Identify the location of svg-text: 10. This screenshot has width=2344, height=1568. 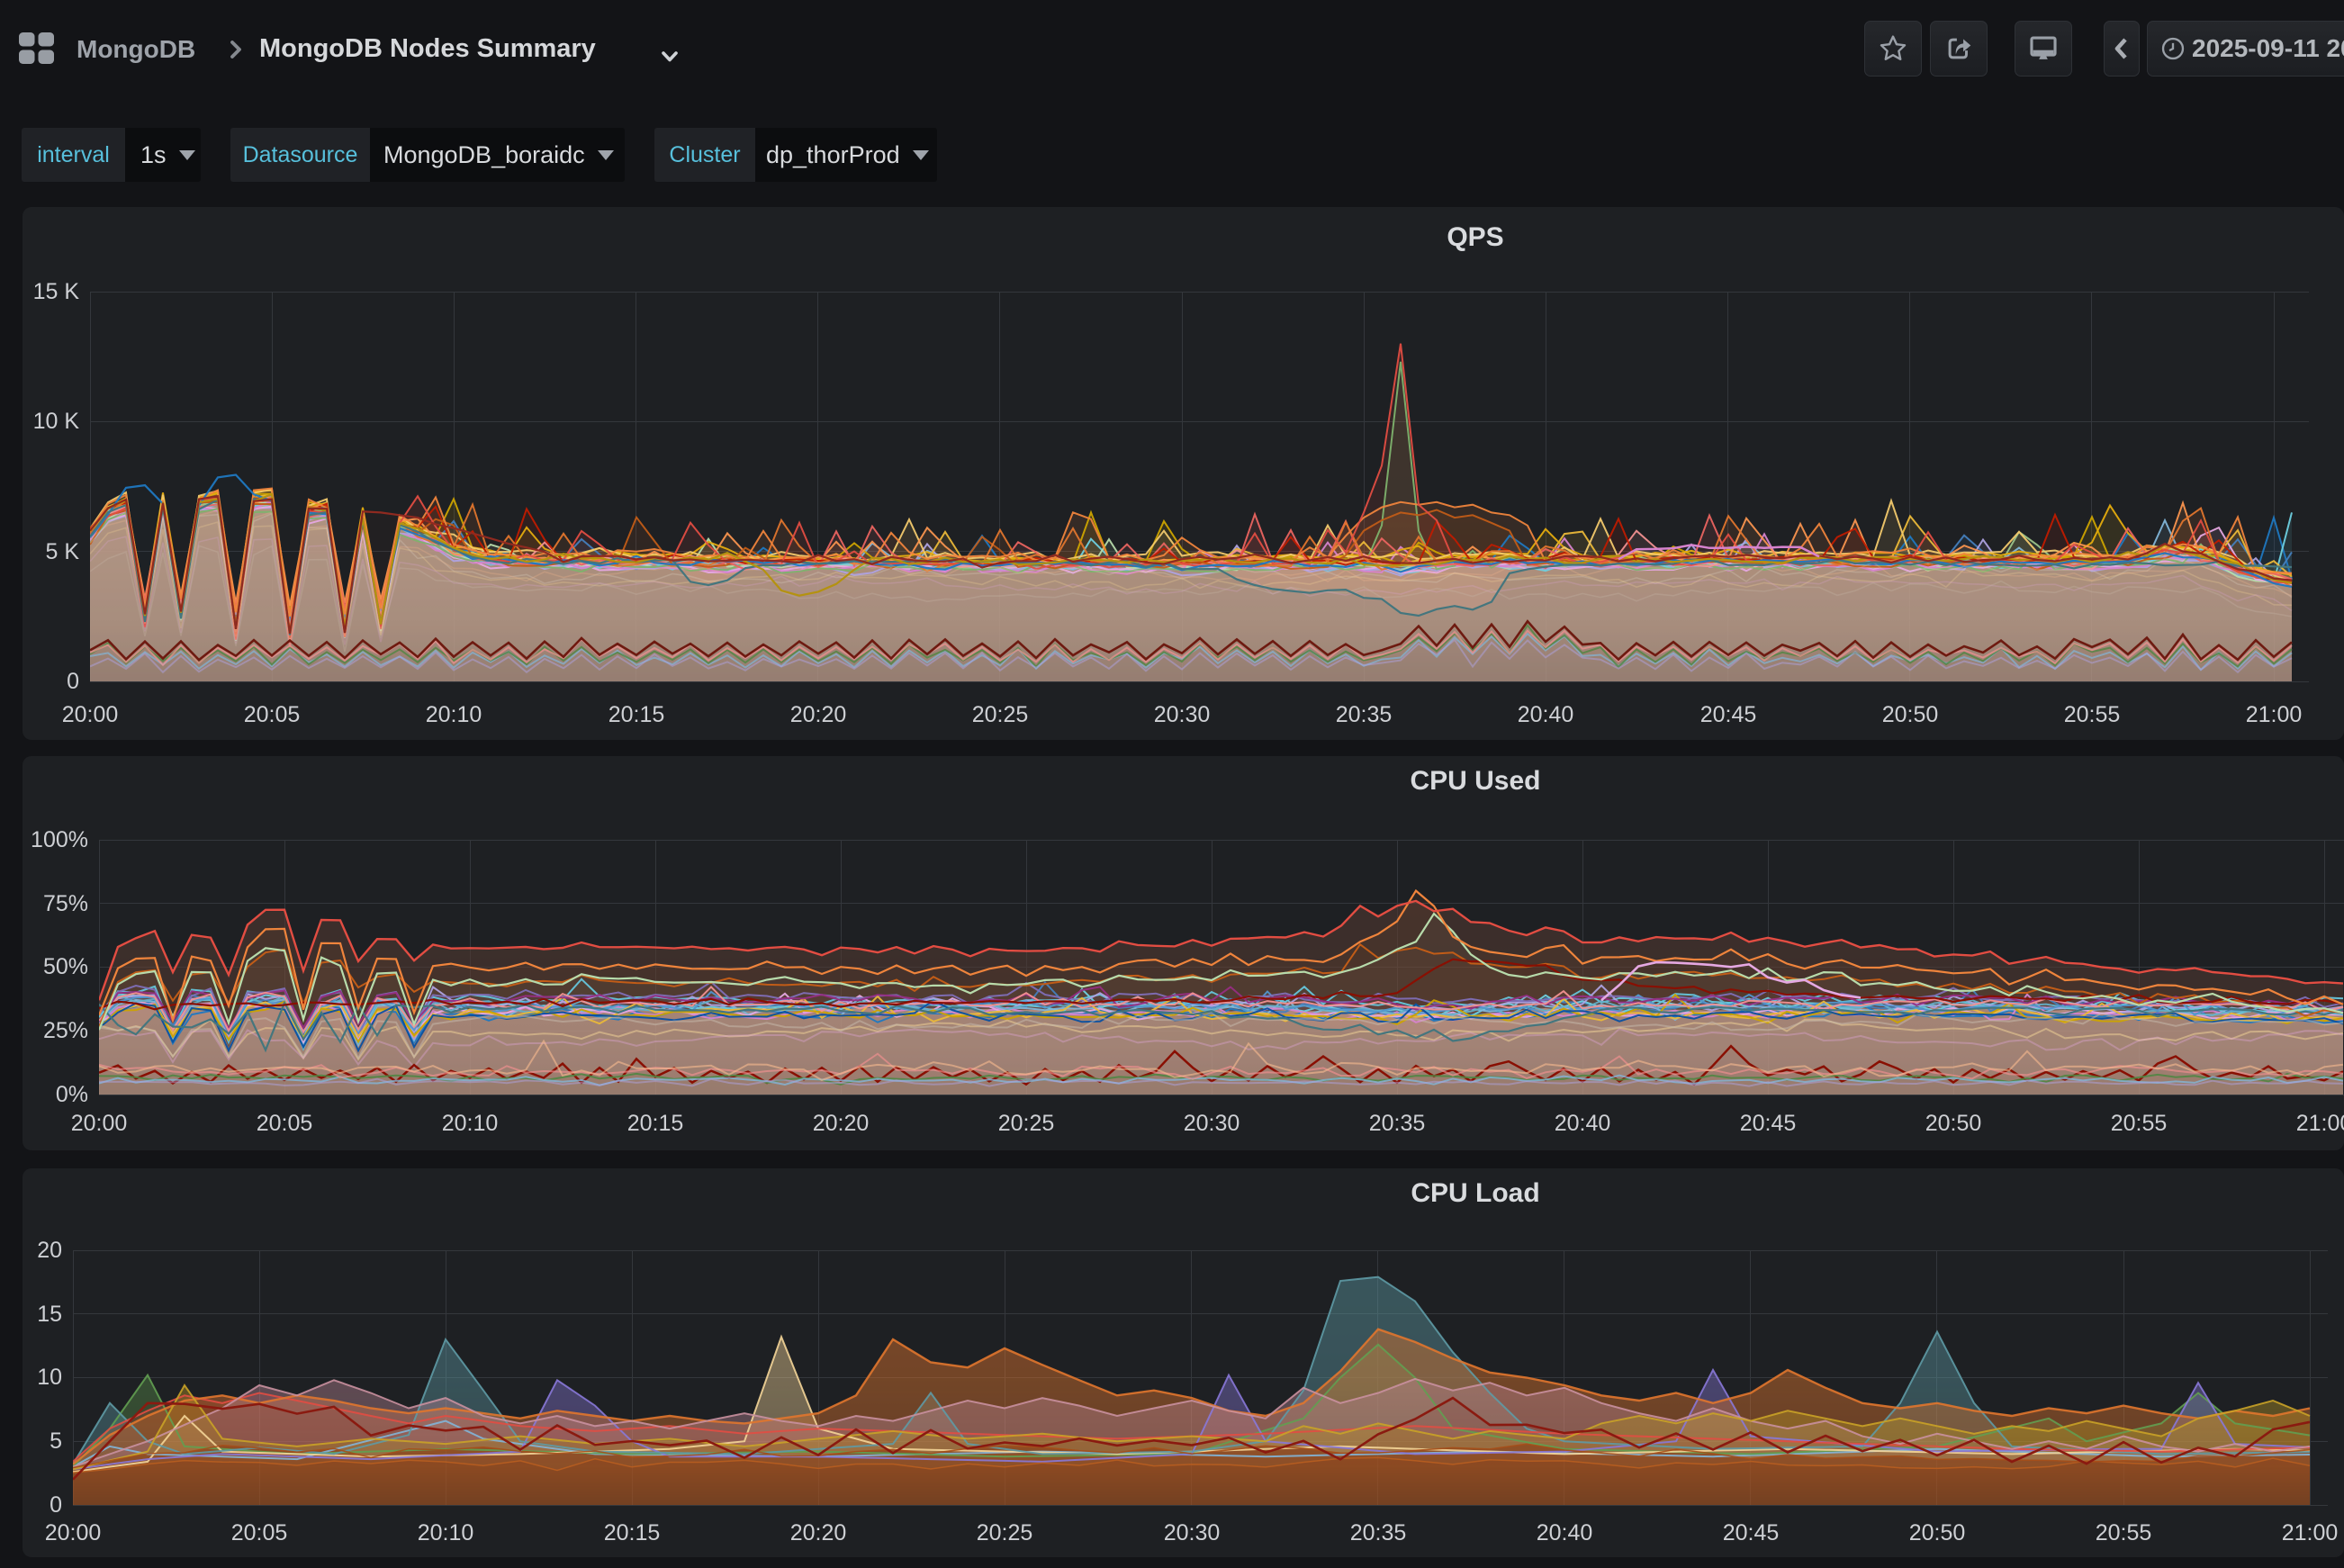
(49, 1378).